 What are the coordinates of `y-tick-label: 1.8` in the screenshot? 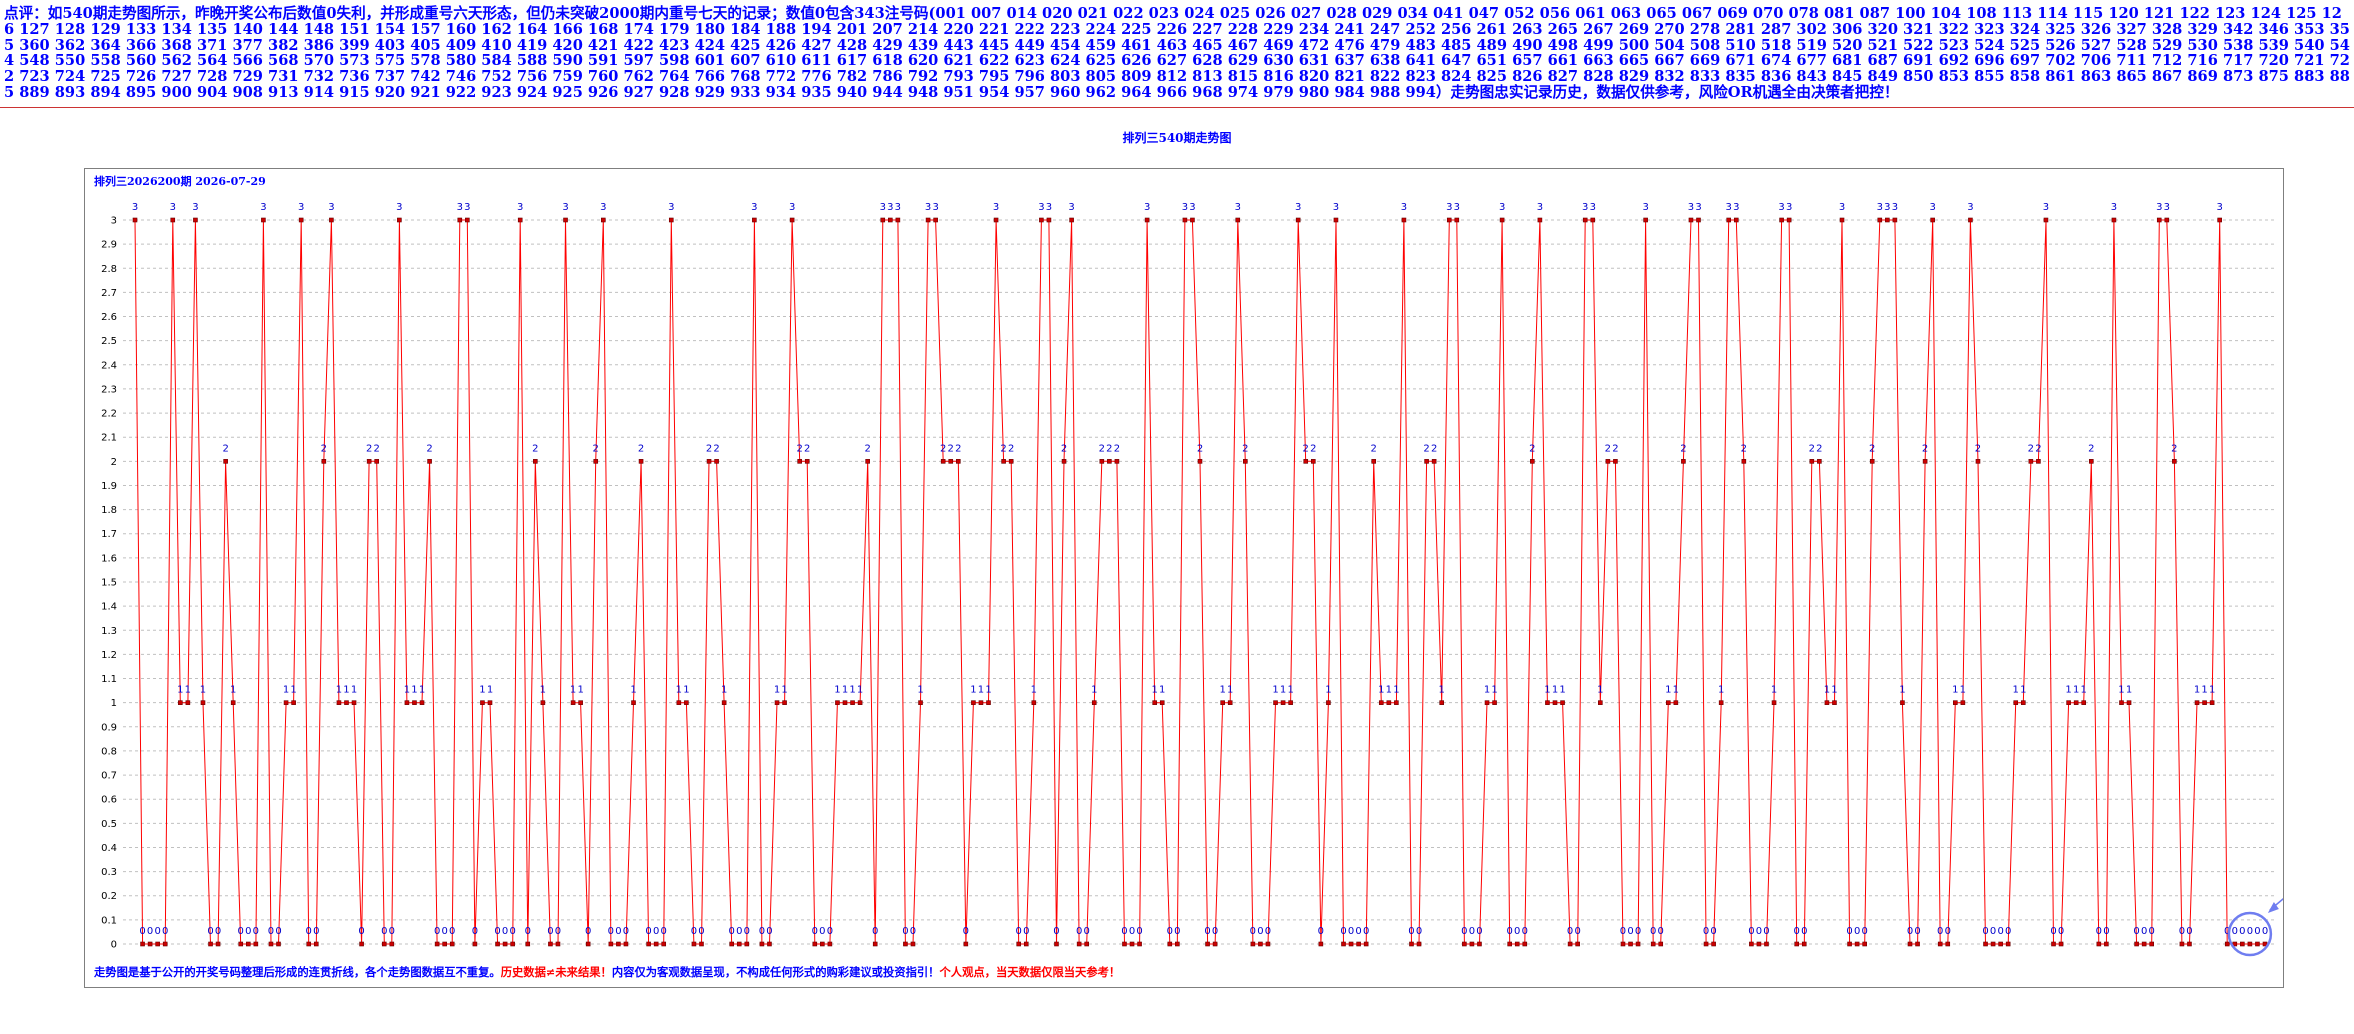 It's located at (109, 510).